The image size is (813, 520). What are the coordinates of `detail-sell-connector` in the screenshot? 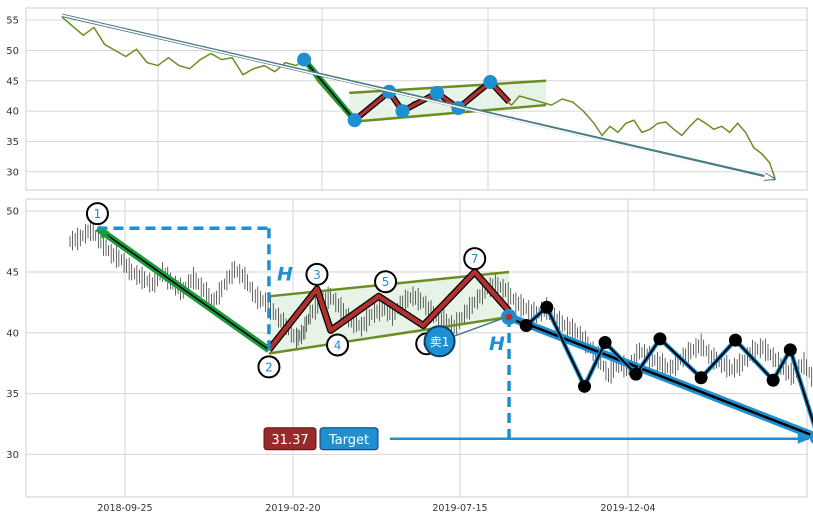 It's located at (477, 328).